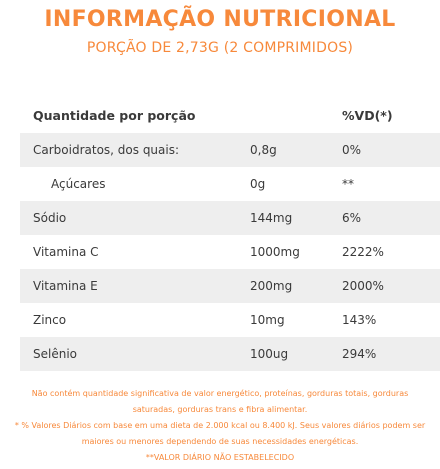  What do you see at coordinates (65, 286) in the screenshot?
I see `nutrient-name: Vitamina E` at bounding box center [65, 286].